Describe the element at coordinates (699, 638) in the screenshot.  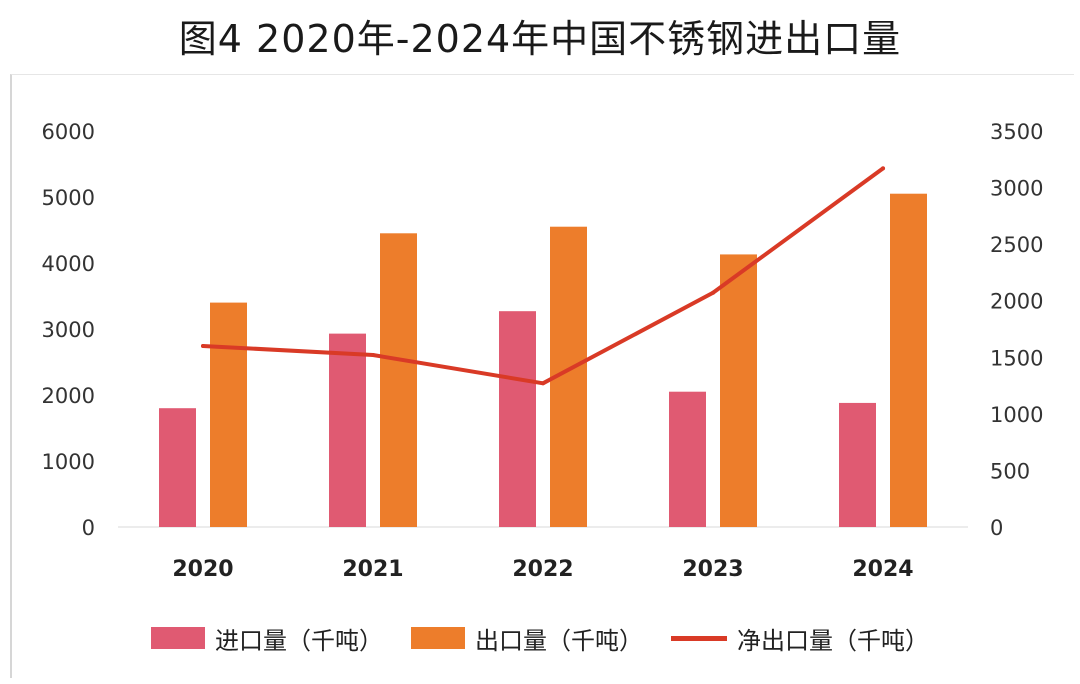
I see `legend-line-swatch` at that location.